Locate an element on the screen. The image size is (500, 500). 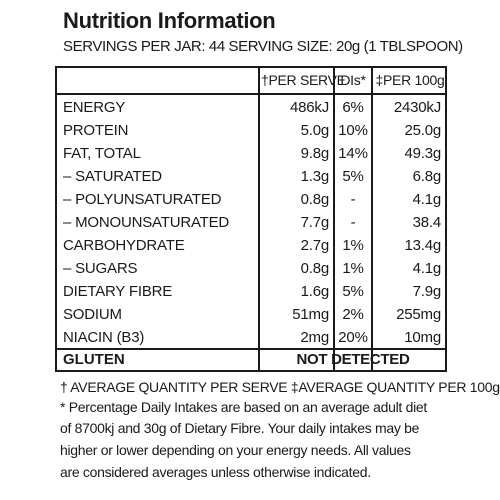
per-serve-value: 1.3g is located at coordinates (315, 176).